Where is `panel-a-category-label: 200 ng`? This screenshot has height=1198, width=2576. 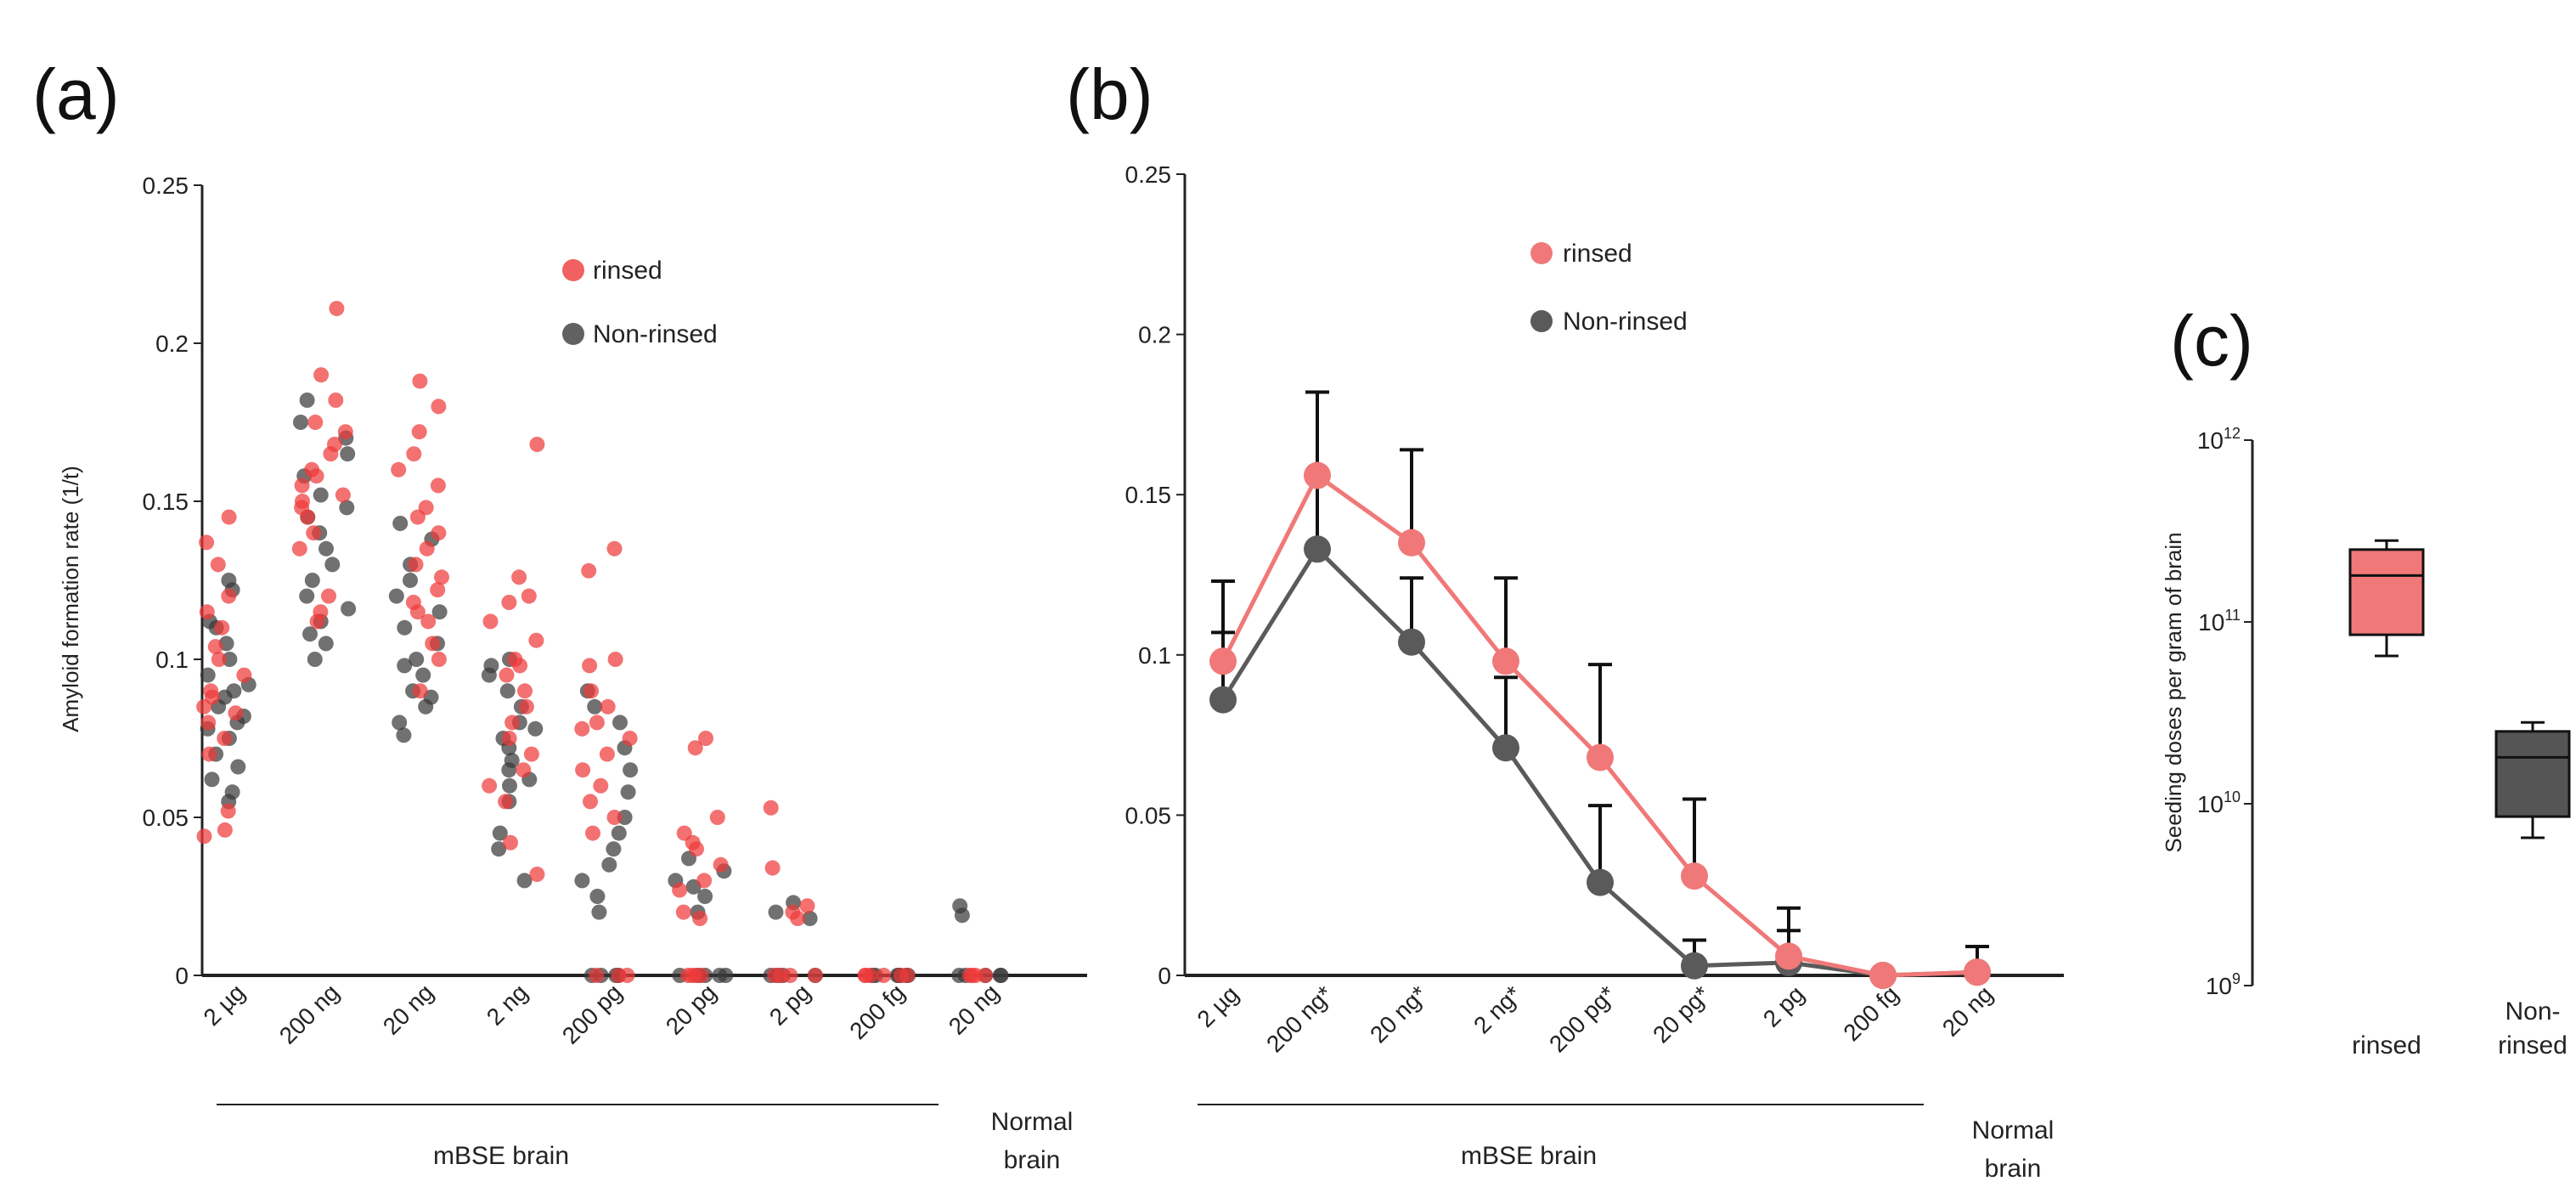
panel-a-category-label: 200 ng is located at coordinates (309, 1013).